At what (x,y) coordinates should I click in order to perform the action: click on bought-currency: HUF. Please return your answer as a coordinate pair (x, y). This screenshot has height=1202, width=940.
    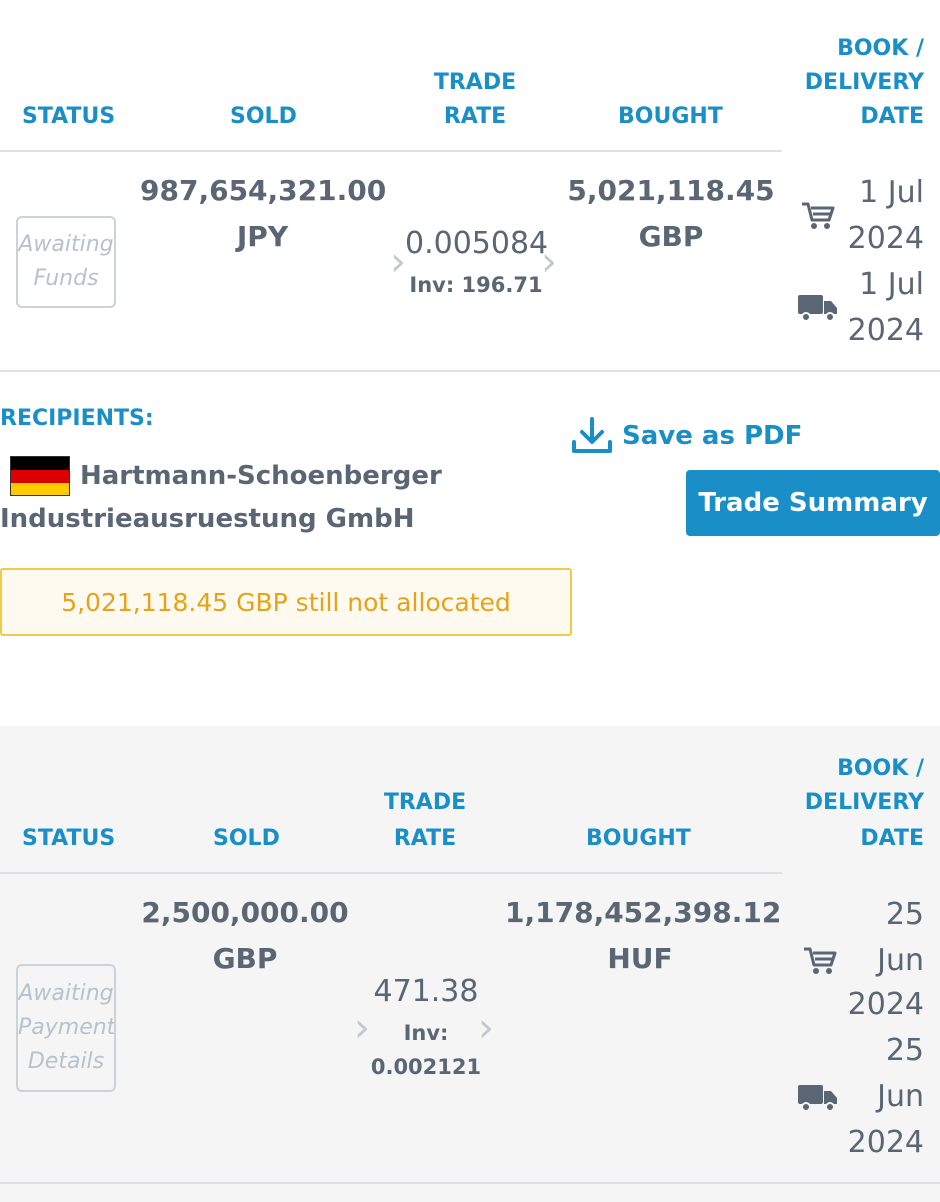
    Looking at the image, I should click on (640, 958).